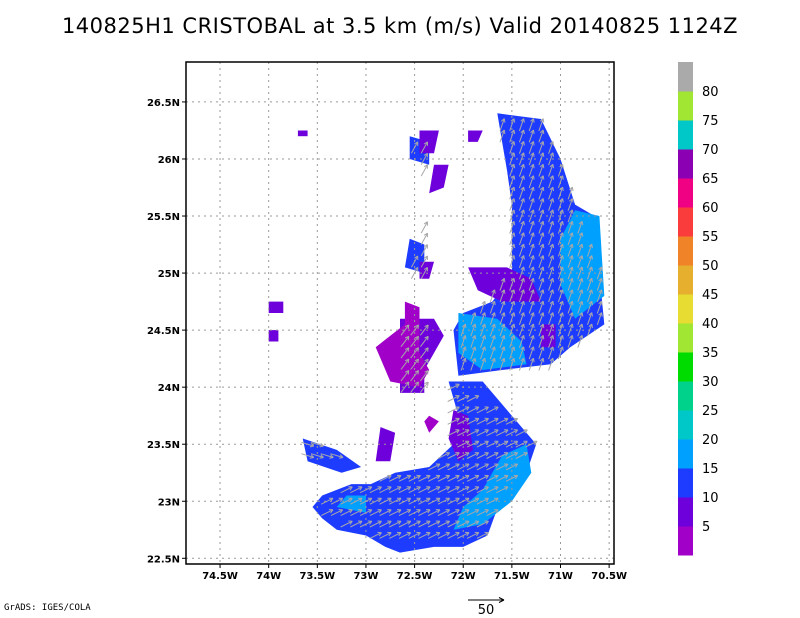 This screenshot has height=618, width=800. I want to click on colorbar-label: 60, so click(710, 208).